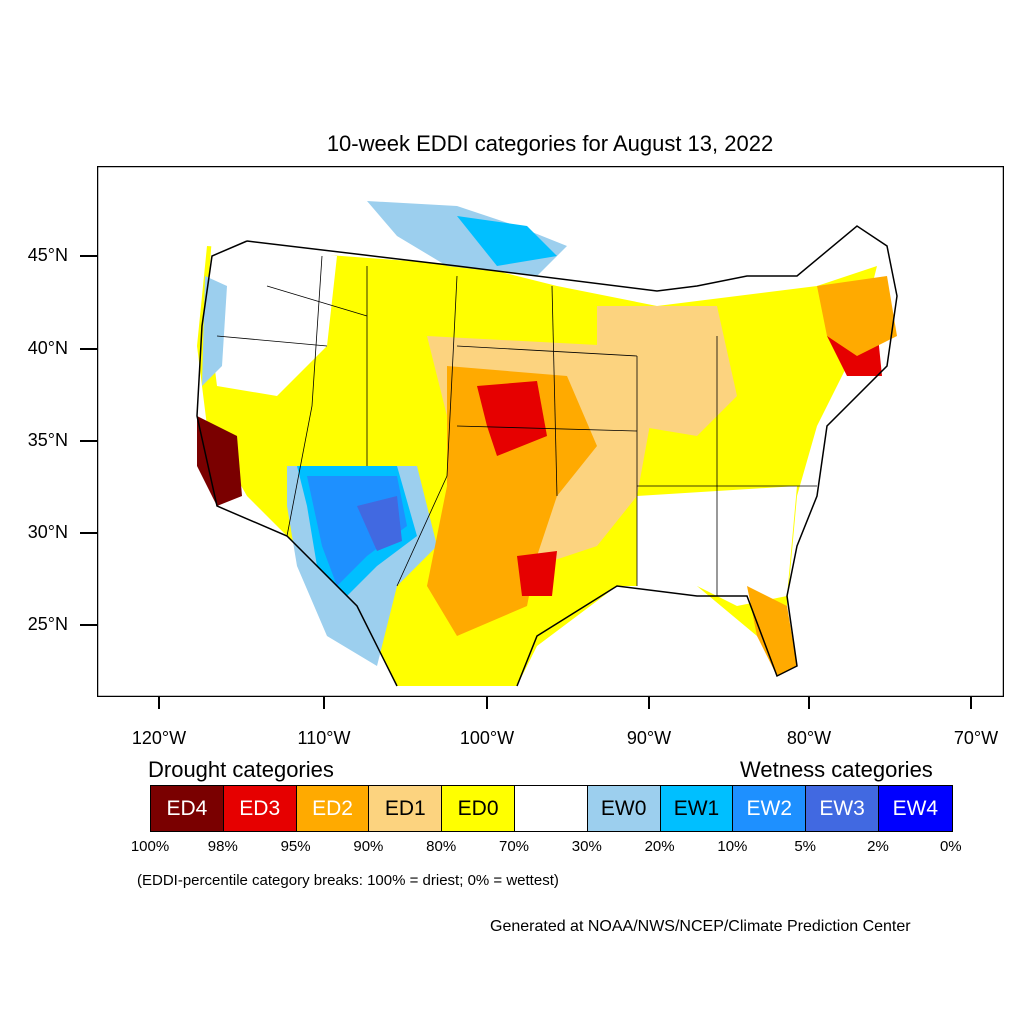  Describe the element at coordinates (159, 738) in the screenshot. I see `x-label-120: 120°W` at that location.